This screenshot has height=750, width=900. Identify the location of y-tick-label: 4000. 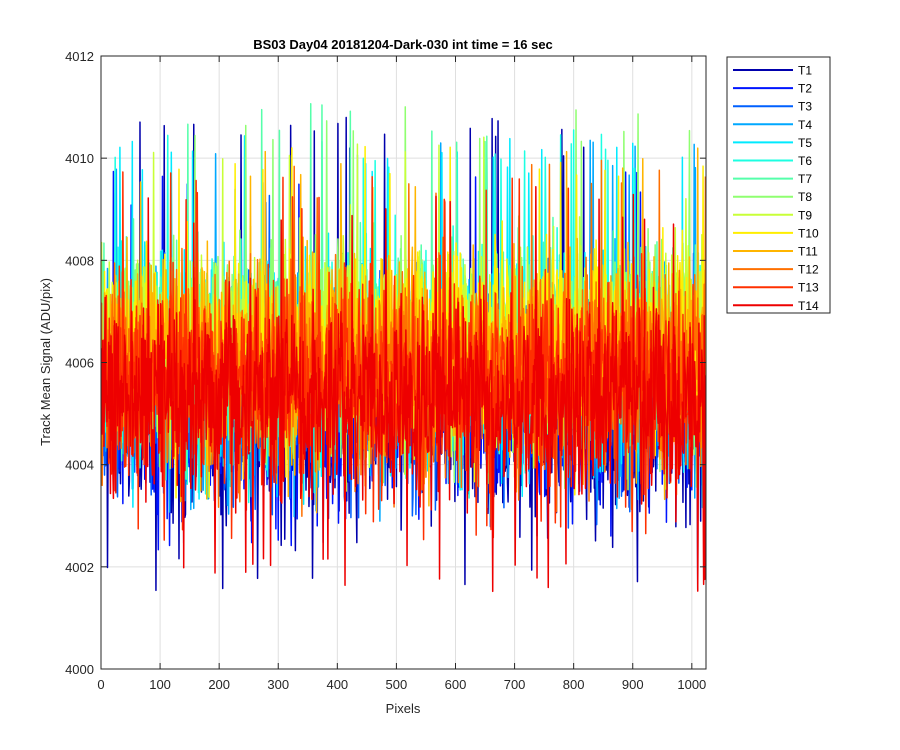
(79, 669).